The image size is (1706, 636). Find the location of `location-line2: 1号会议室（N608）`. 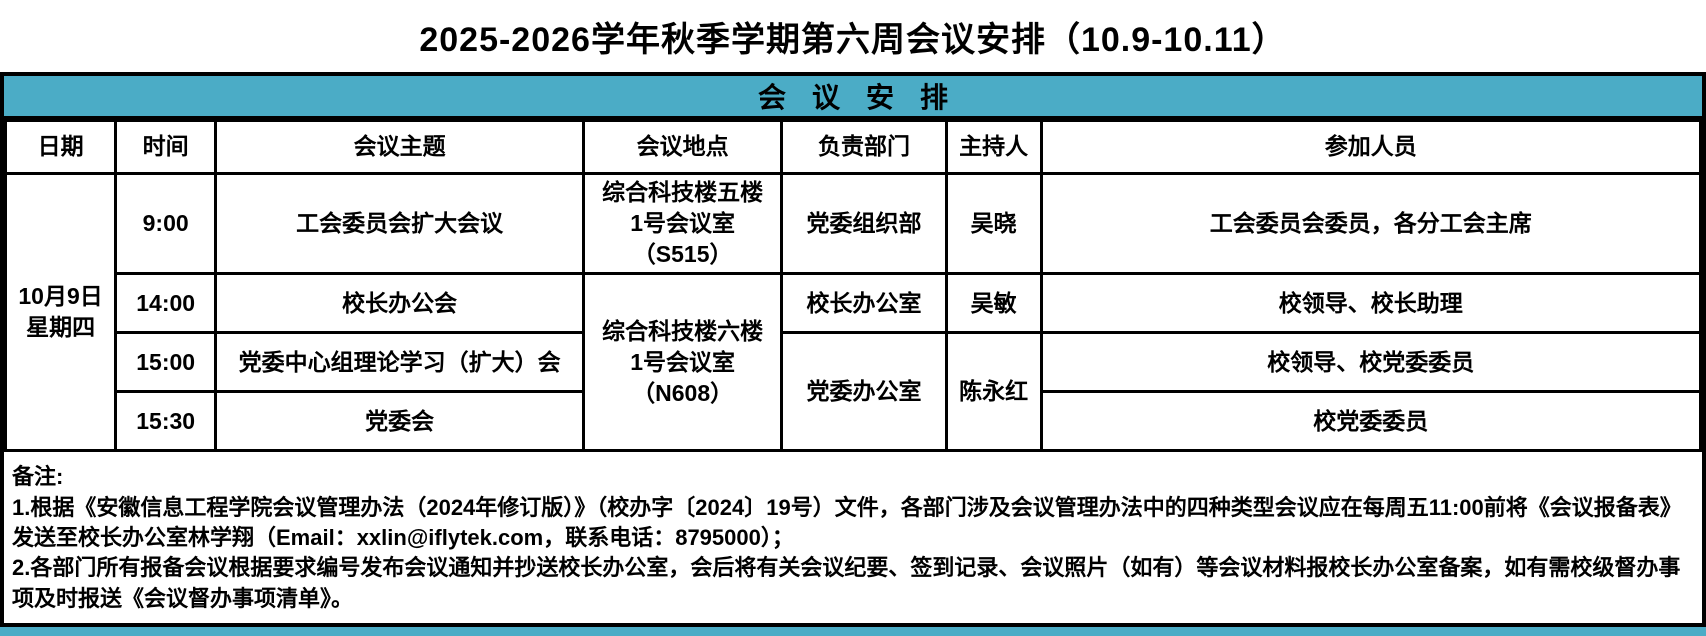

location-line2: 1号会议室（N608） is located at coordinates (683, 377).